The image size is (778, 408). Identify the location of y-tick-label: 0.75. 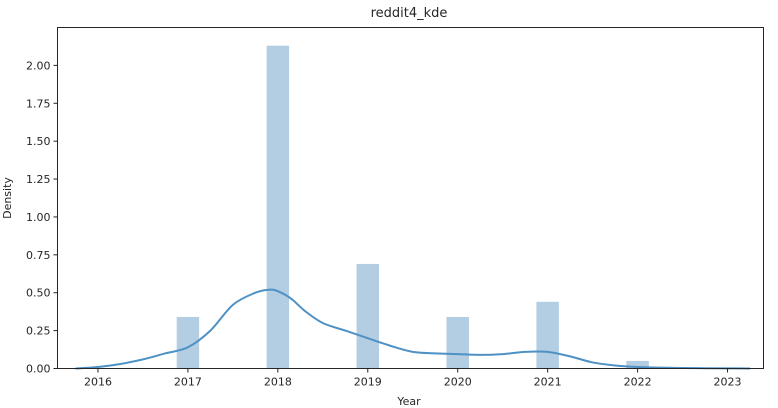
(38, 255).